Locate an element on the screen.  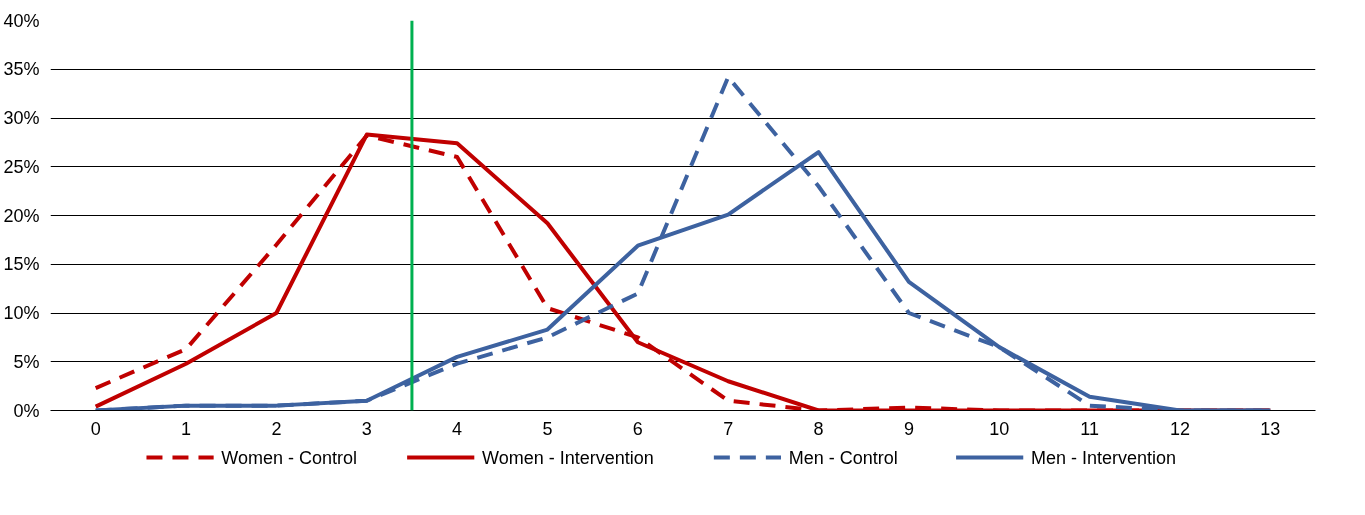
y-tick-label: 20% is located at coordinates (21, 215).